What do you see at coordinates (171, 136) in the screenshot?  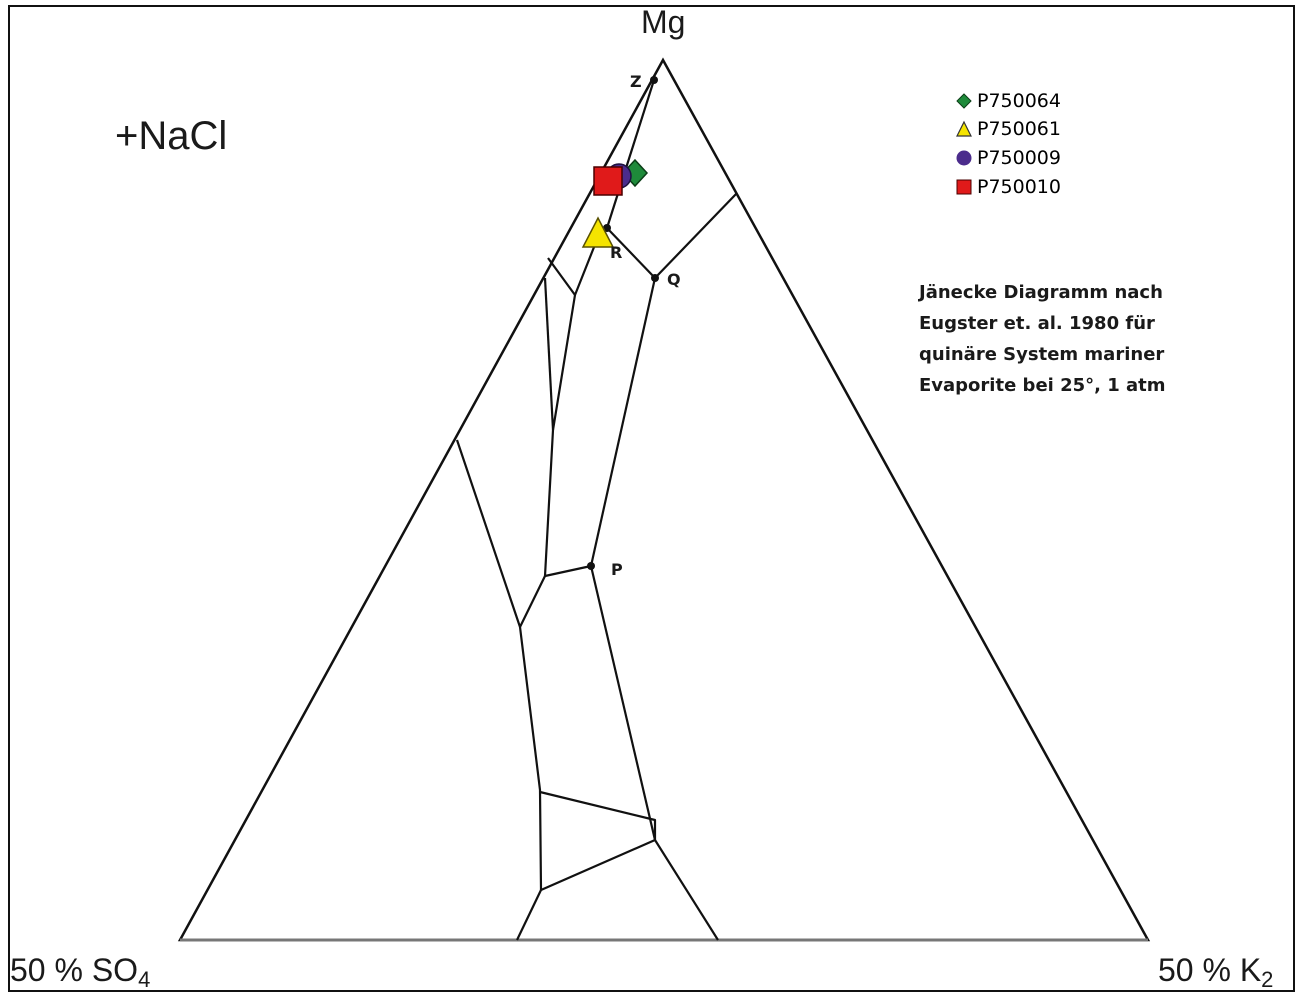 I see `condition-label: +NaCl` at bounding box center [171, 136].